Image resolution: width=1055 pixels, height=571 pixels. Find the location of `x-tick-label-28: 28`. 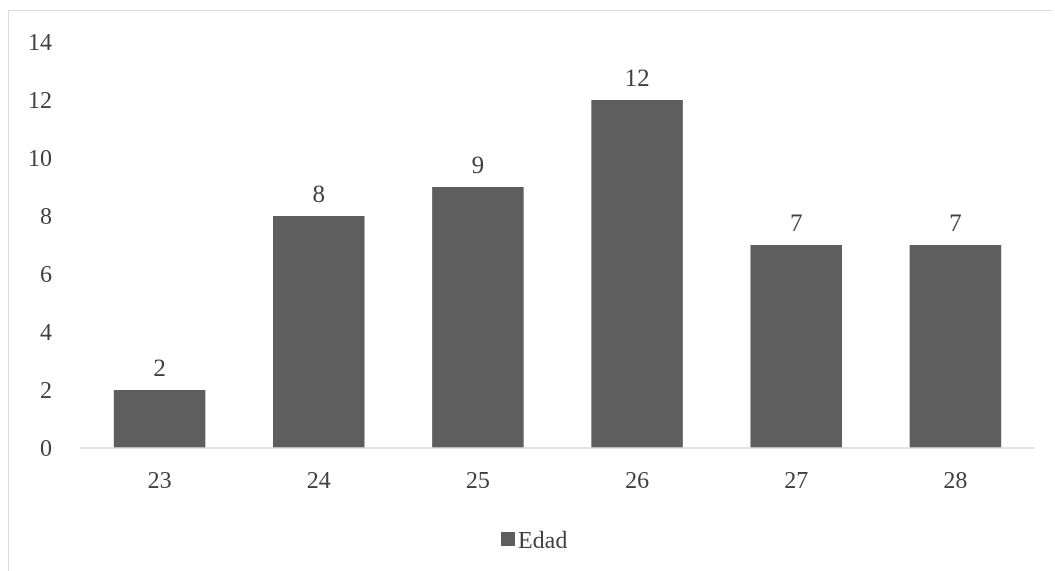

x-tick-label-28: 28 is located at coordinates (955, 481).